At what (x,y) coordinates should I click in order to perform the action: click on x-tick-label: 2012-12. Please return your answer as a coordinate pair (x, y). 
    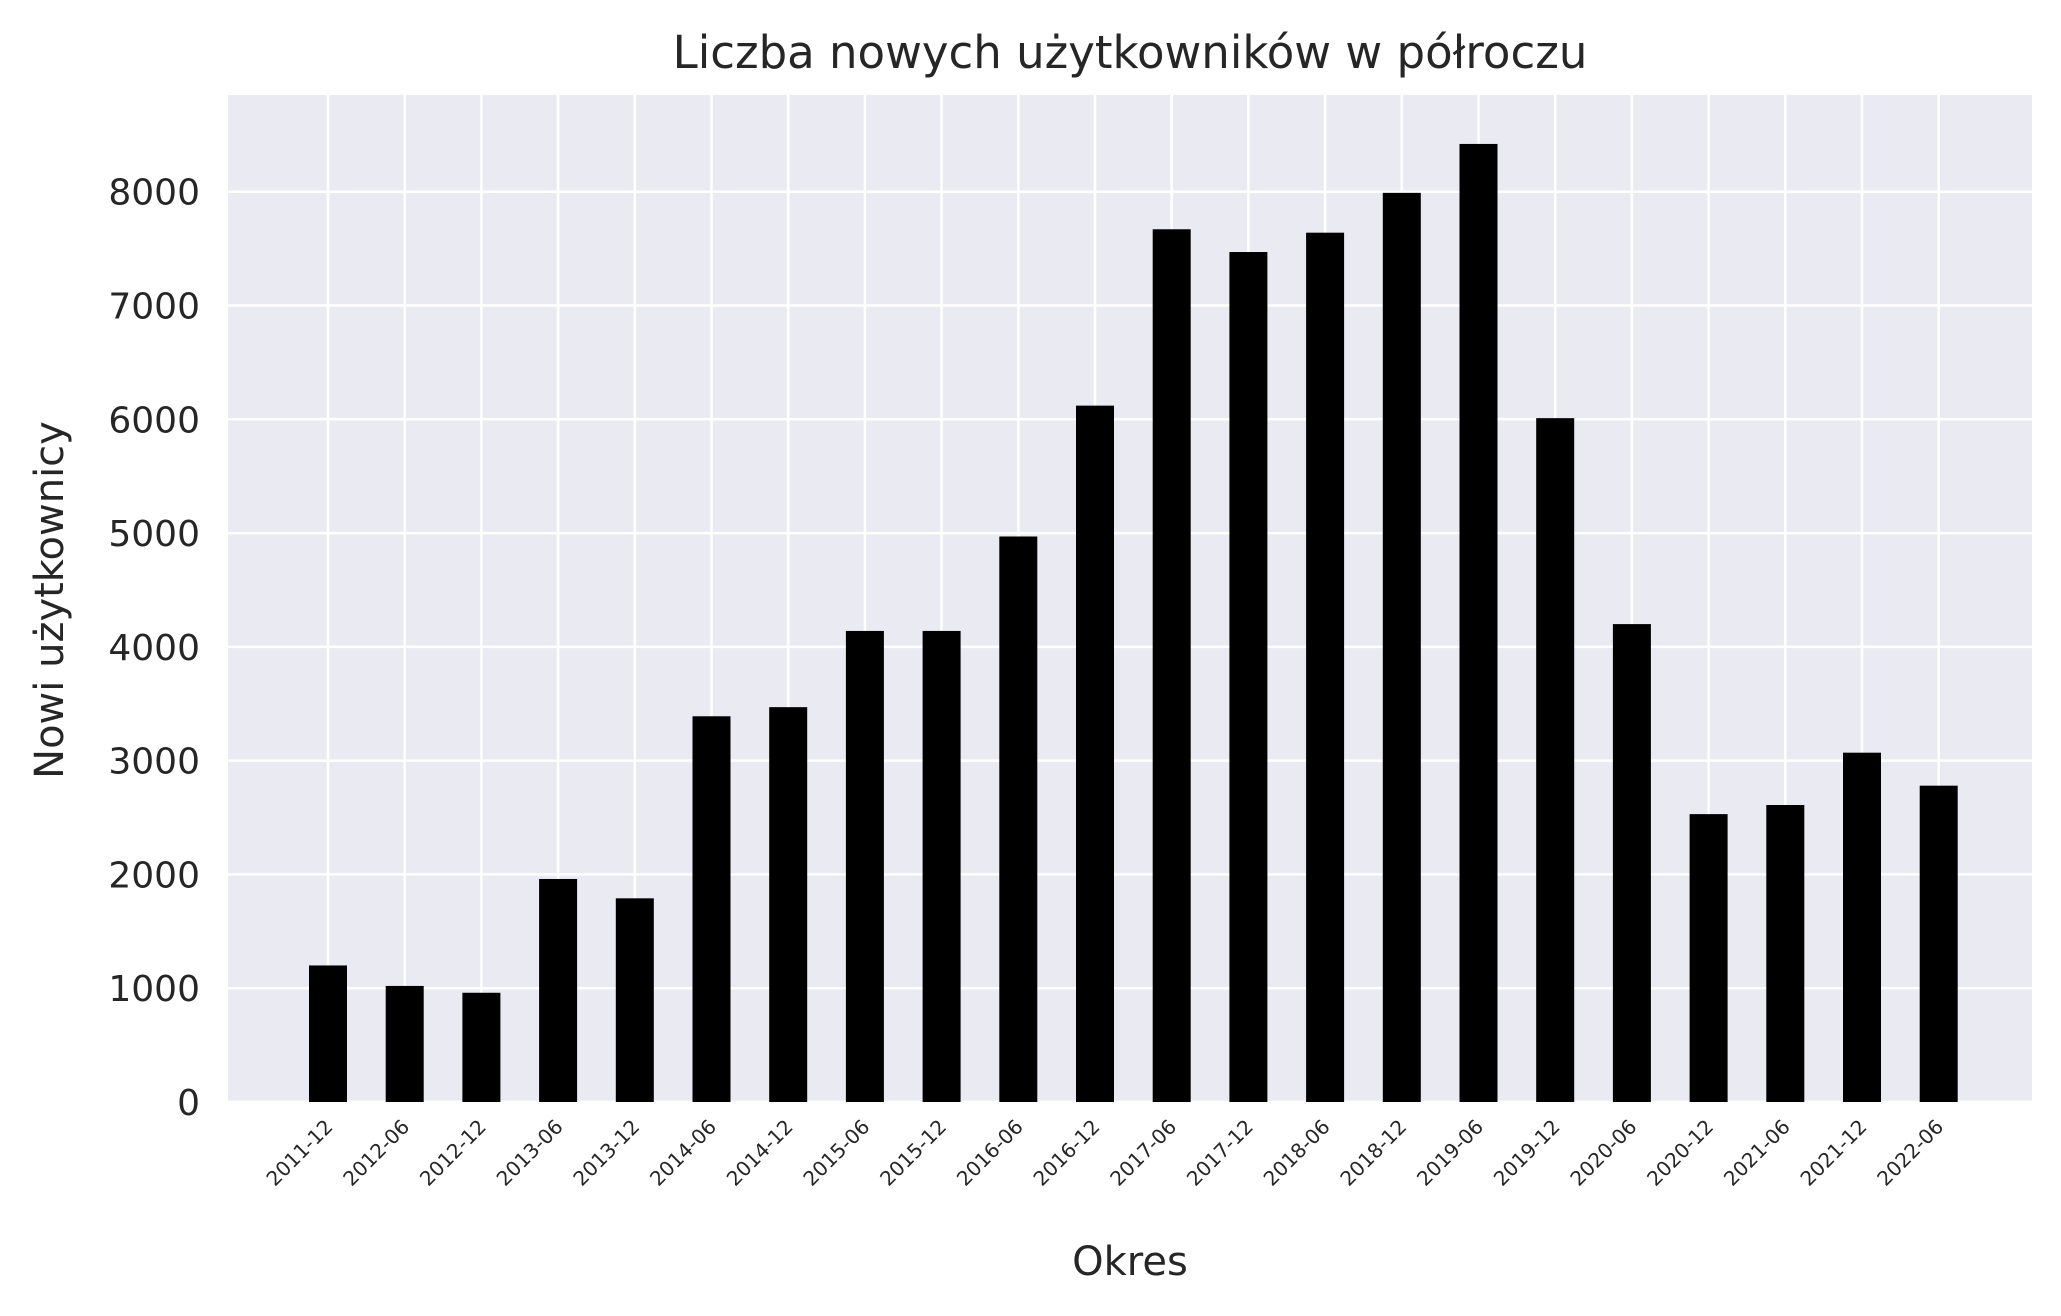
    Looking at the image, I should click on (453, 1153).